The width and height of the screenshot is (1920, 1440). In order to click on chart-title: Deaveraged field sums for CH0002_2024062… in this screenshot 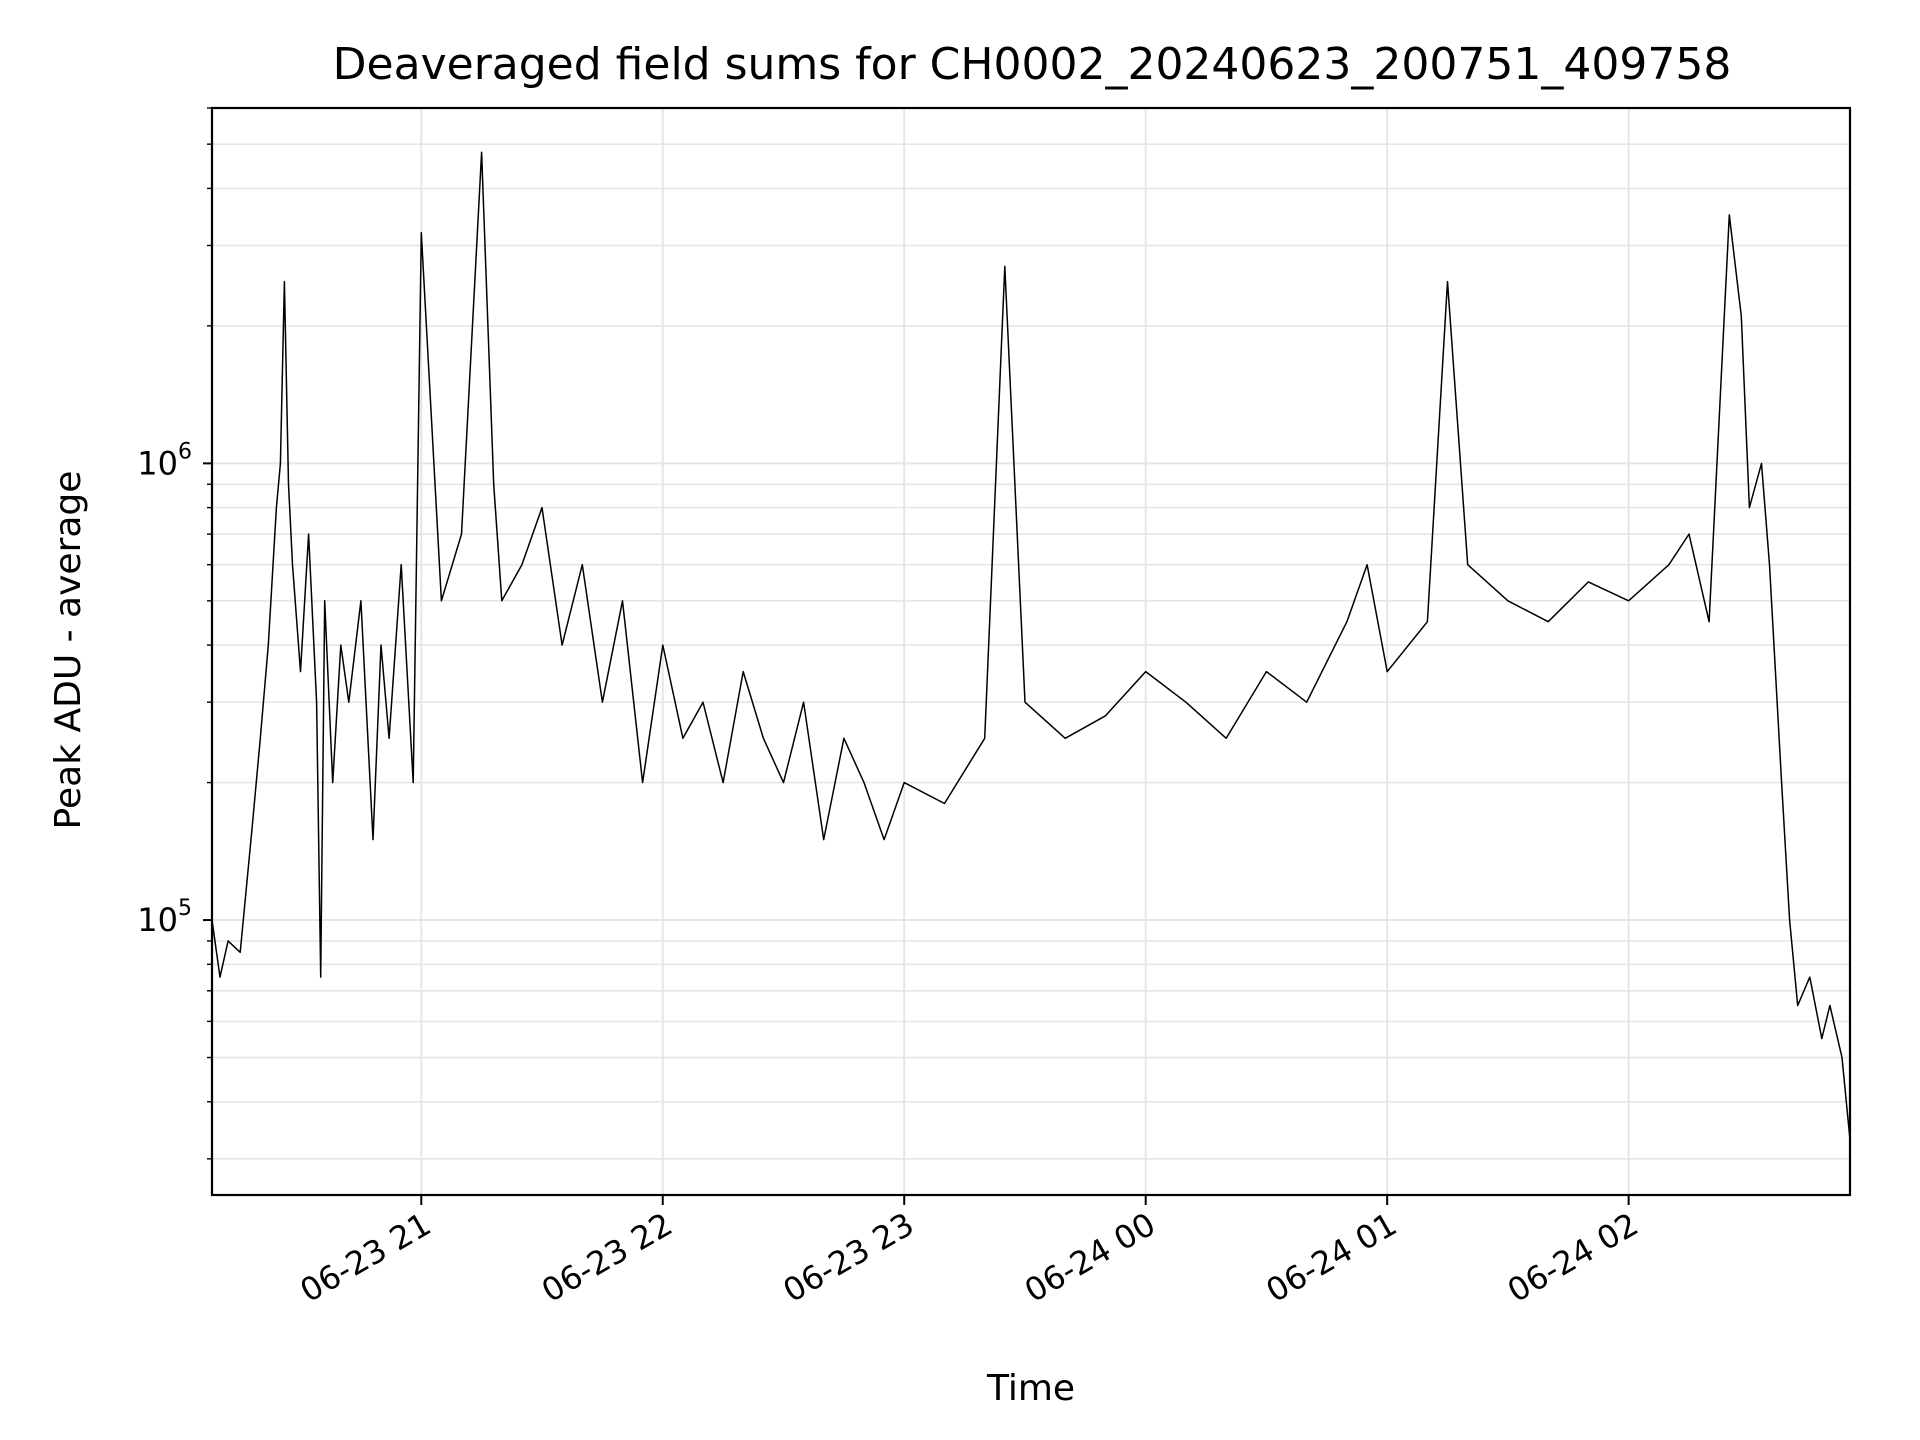, I will do `click(1032, 64)`.